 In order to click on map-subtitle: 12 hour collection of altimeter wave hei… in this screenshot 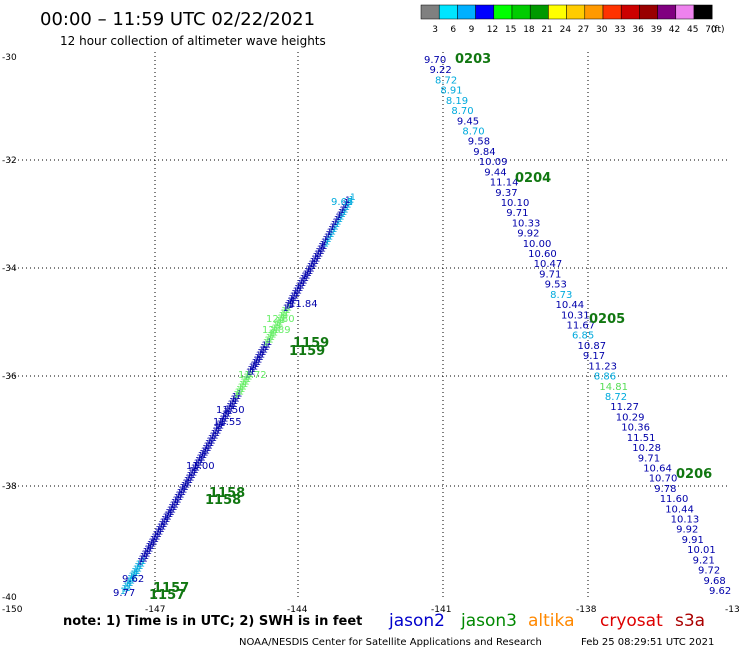, I will do `click(193, 41)`.